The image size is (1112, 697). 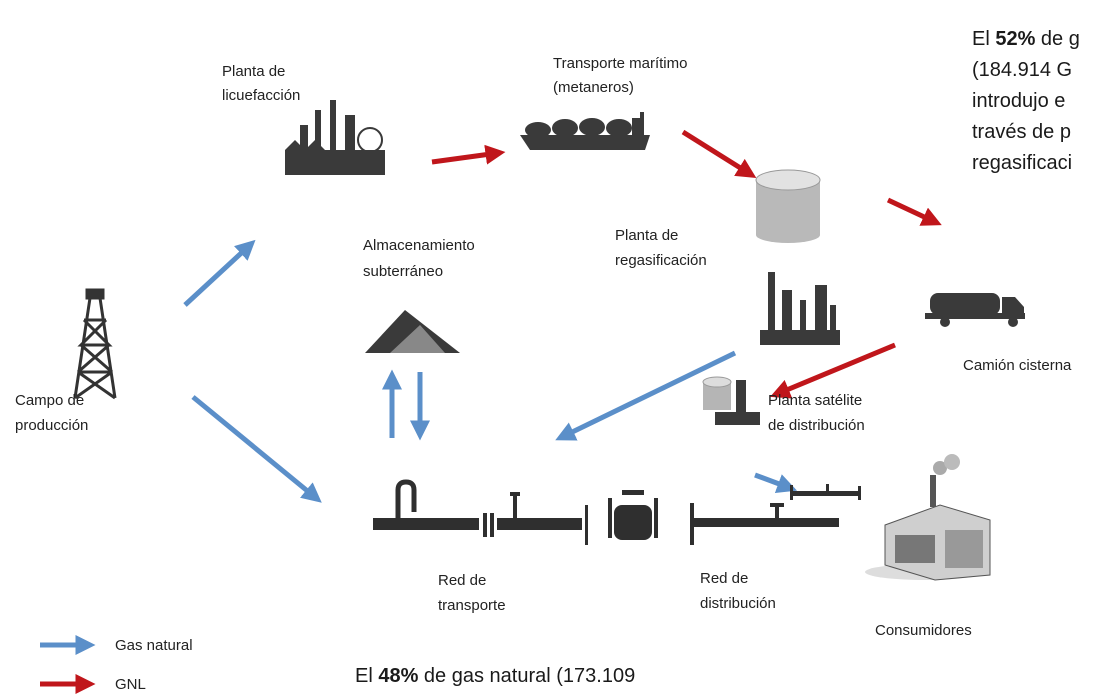 What do you see at coordinates (585, 131) in the screenshot?
I see `icon-ship` at bounding box center [585, 131].